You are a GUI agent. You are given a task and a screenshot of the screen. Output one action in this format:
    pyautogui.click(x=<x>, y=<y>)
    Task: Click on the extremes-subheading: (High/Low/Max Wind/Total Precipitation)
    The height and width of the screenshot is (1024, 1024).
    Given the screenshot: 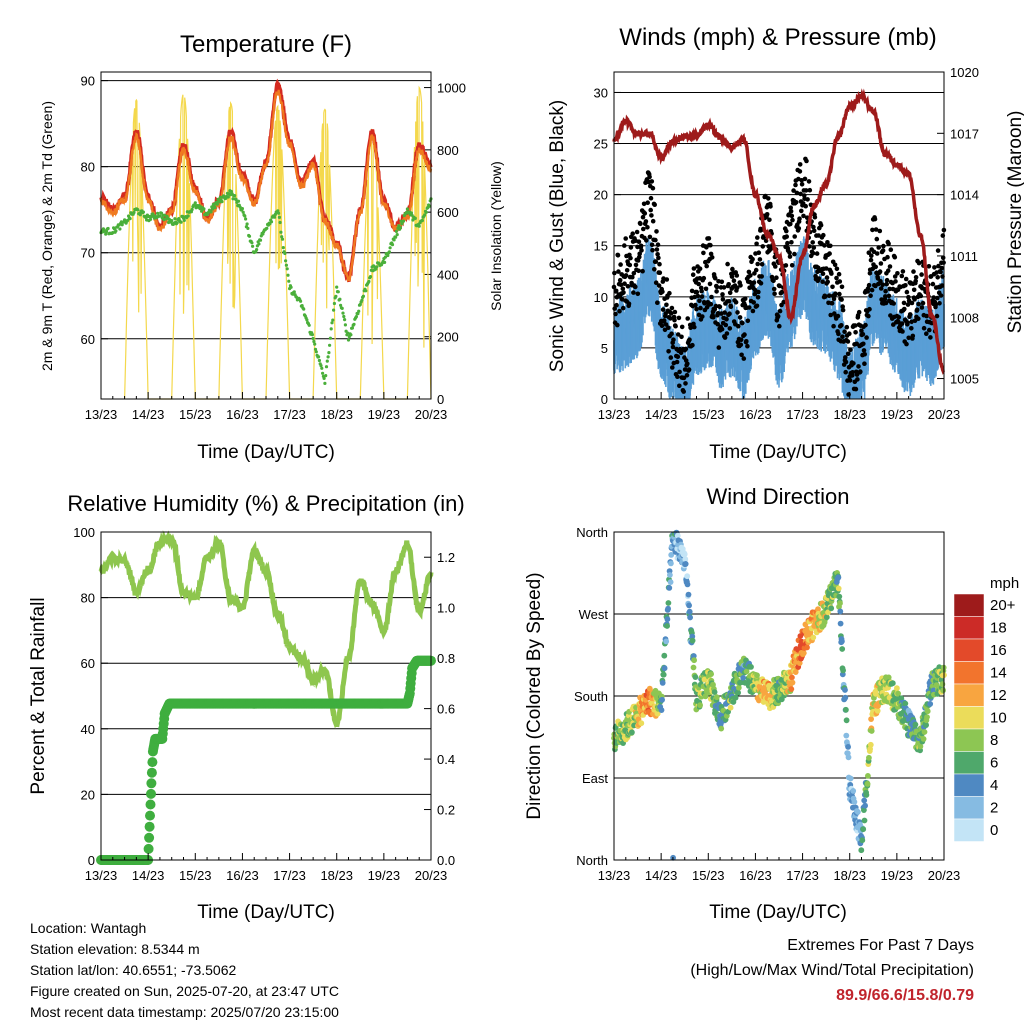 What is the action you would take?
    pyautogui.click(x=832, y=970)
    